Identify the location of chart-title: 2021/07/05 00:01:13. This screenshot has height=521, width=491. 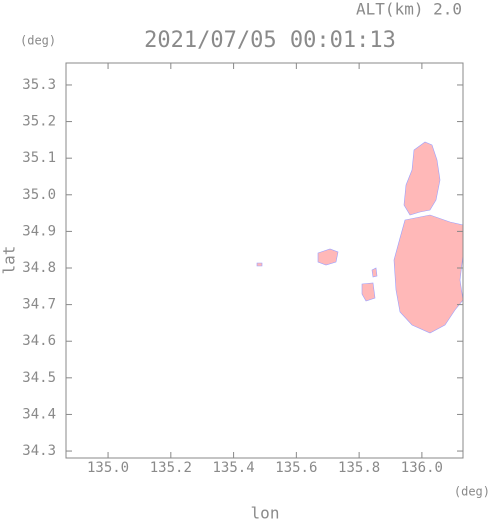
(270, 40).